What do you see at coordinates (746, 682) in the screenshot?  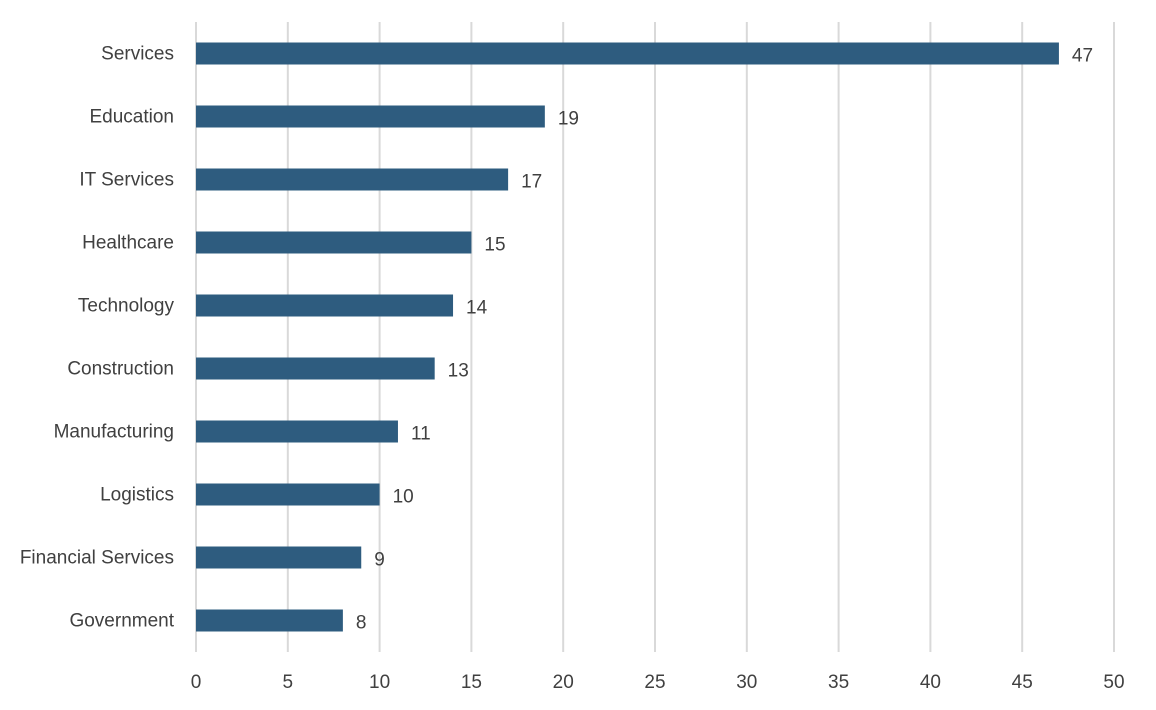 I see `x-tick-label: 30` at bounding box center [746, 682].